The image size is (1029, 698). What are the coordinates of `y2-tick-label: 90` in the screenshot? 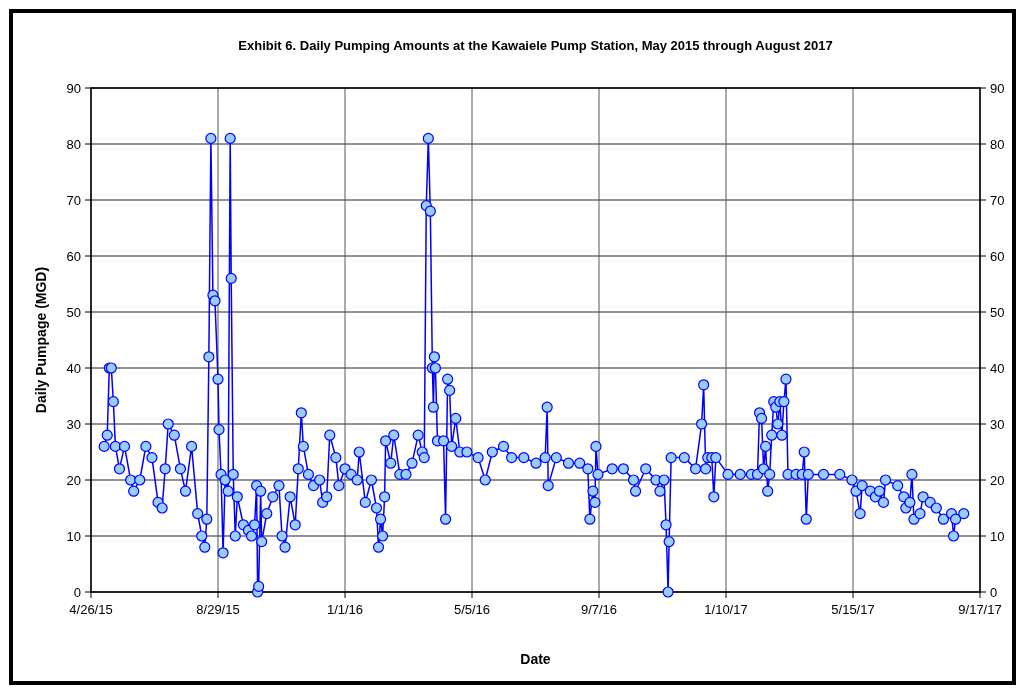 It's located at (997, 88).